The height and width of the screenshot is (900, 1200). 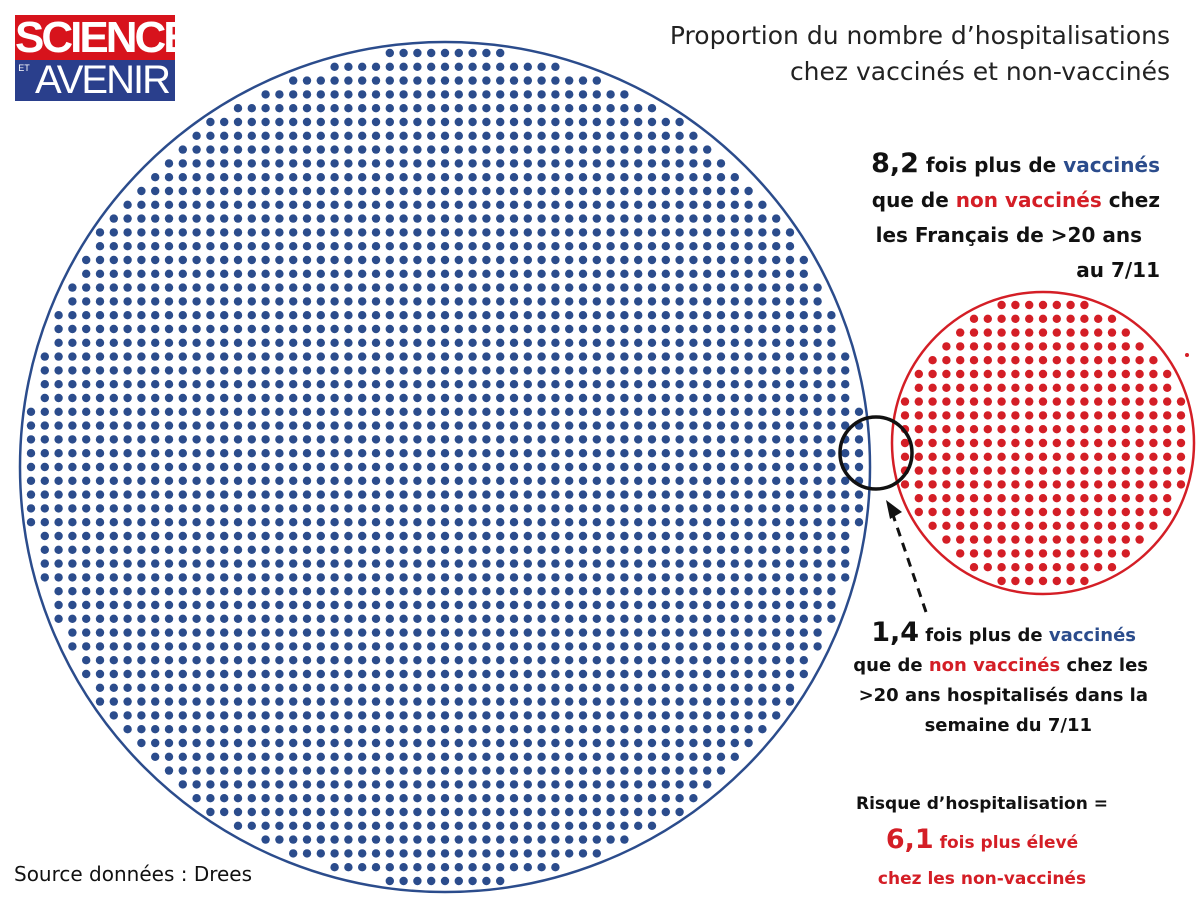 What do you see at coordinates (1028, 200) in the screenshot?
I see `population-unvaccinated-label: non vaccinés` at bounding box center [1028, 200].